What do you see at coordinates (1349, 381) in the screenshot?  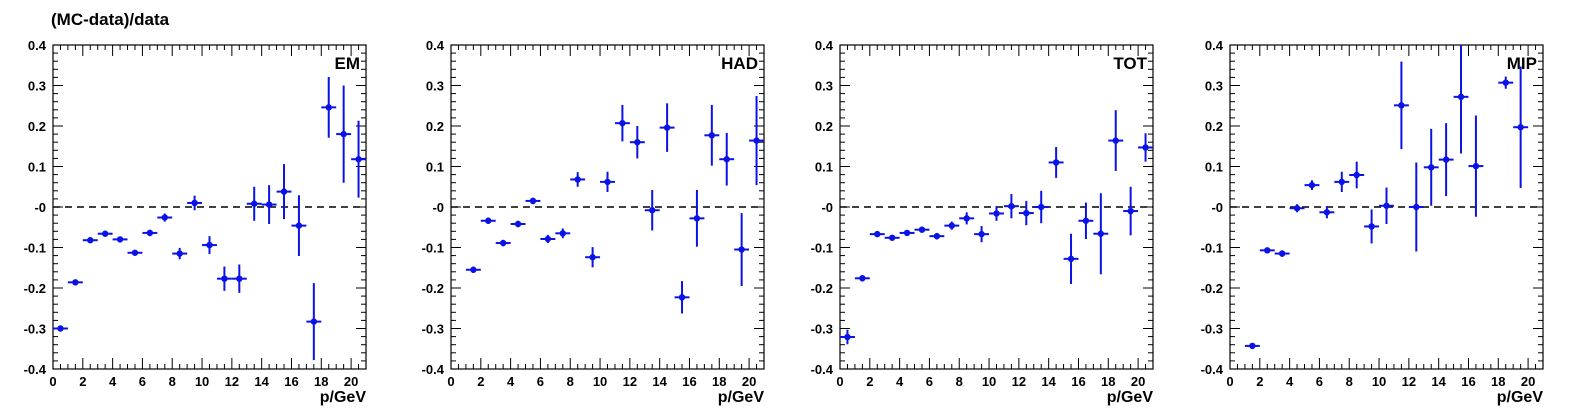 I see `x-tick-label: 8` at bounding box center [1349, 381].